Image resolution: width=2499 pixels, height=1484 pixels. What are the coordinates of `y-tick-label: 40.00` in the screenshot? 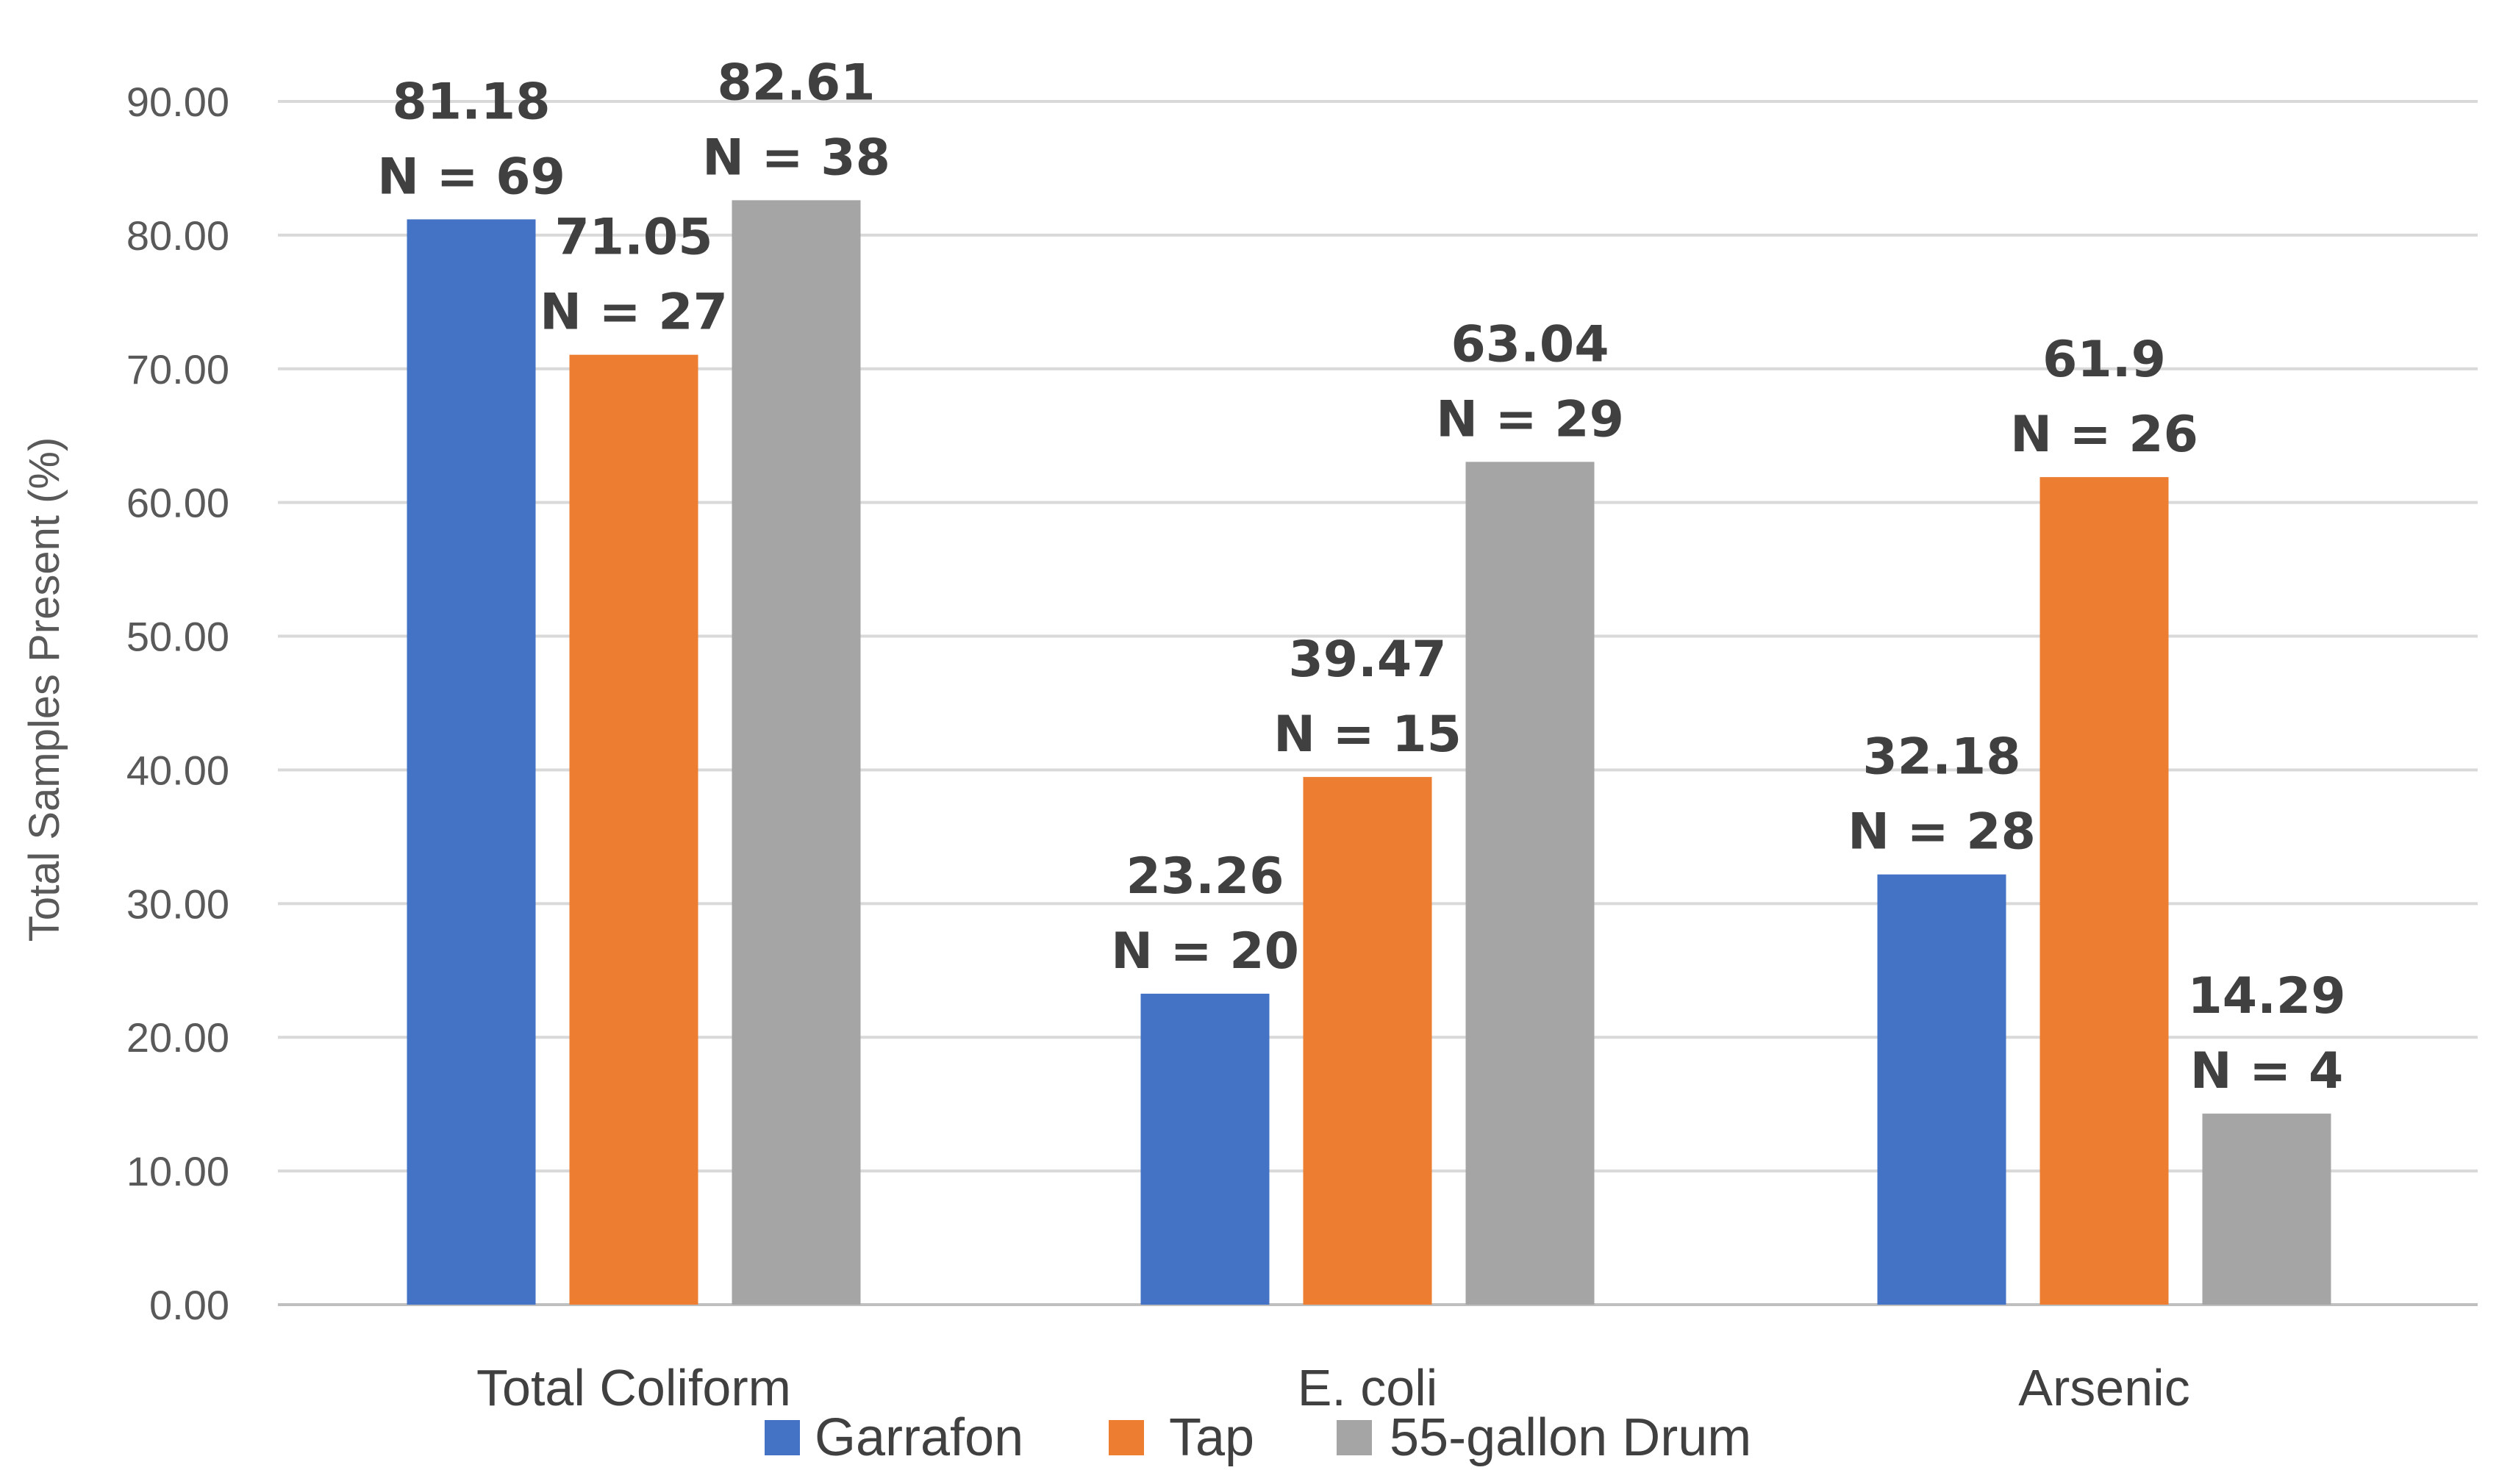 It's located at (177, 770).